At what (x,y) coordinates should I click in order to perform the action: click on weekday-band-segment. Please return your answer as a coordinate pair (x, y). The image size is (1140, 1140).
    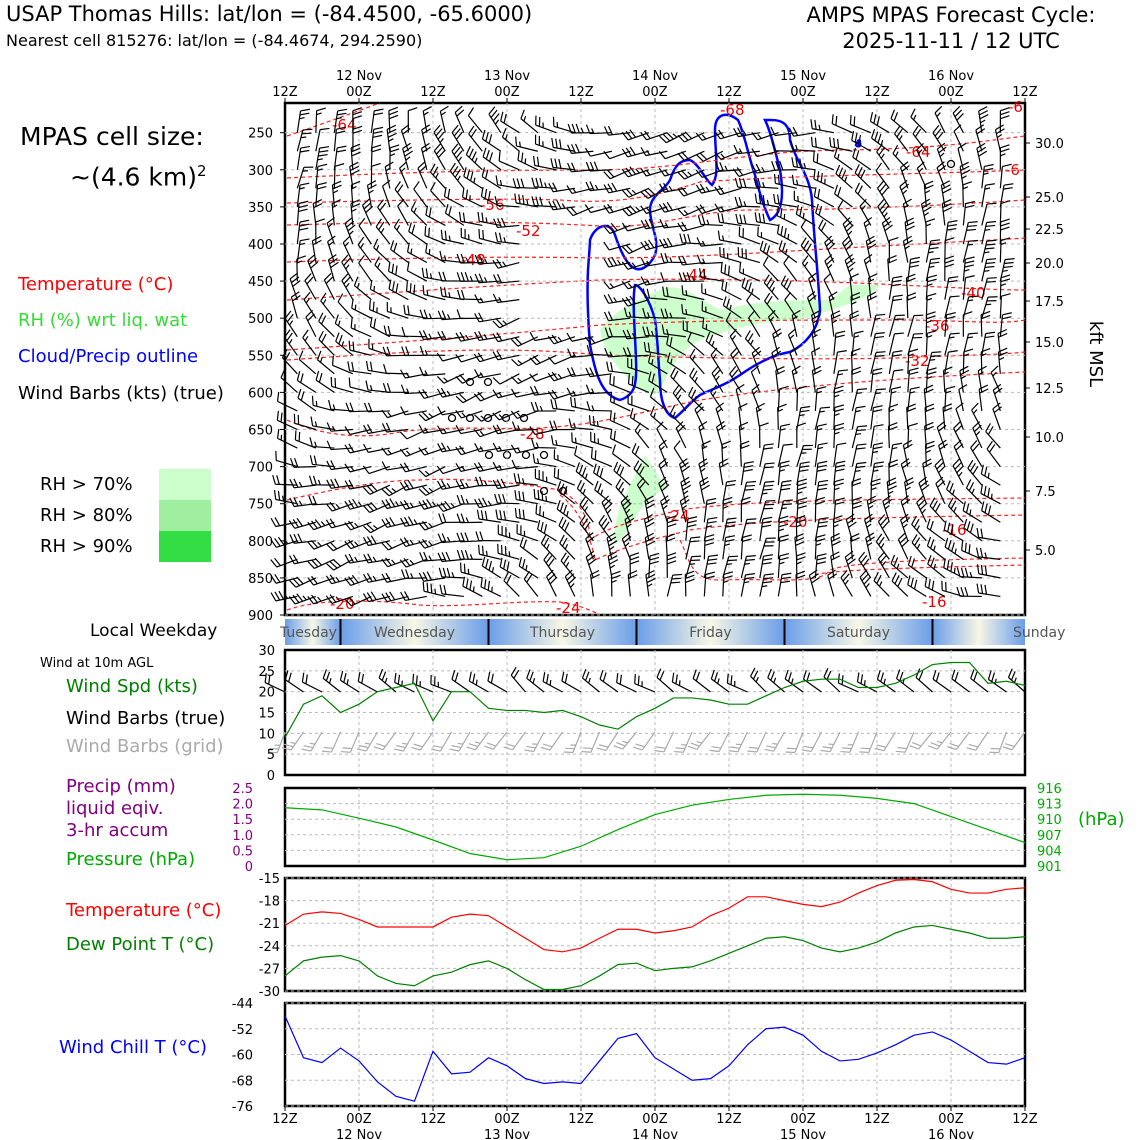
    Looking at the image, I should click on (978, 632).